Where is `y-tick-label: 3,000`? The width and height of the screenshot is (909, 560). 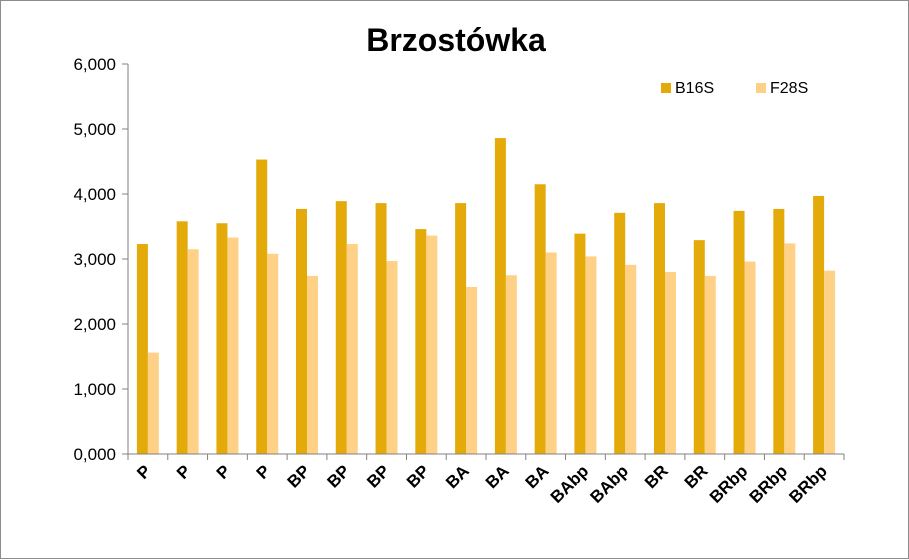 y-tick-label: 3,000 is located at coordinates (94, 259).